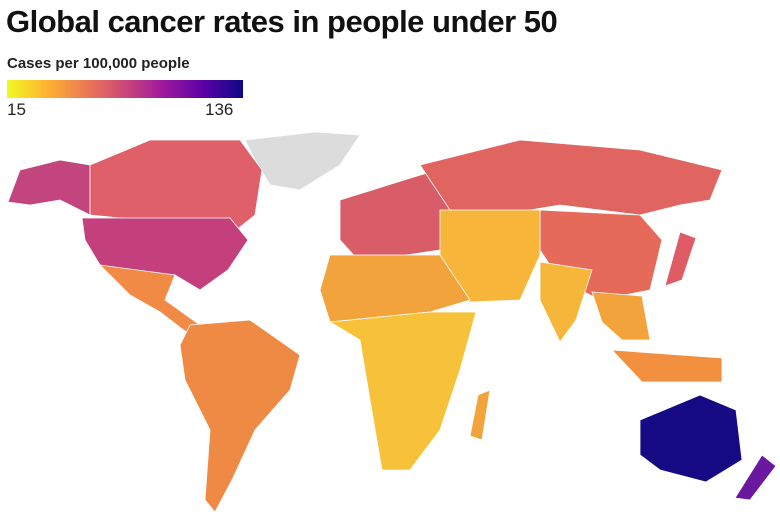 The width and height of the screenshot is (780, 524). Describe the element at coordinates (98, 63) in the screenshot. I see `legend-title: Cases per 100,000 people` at that location.